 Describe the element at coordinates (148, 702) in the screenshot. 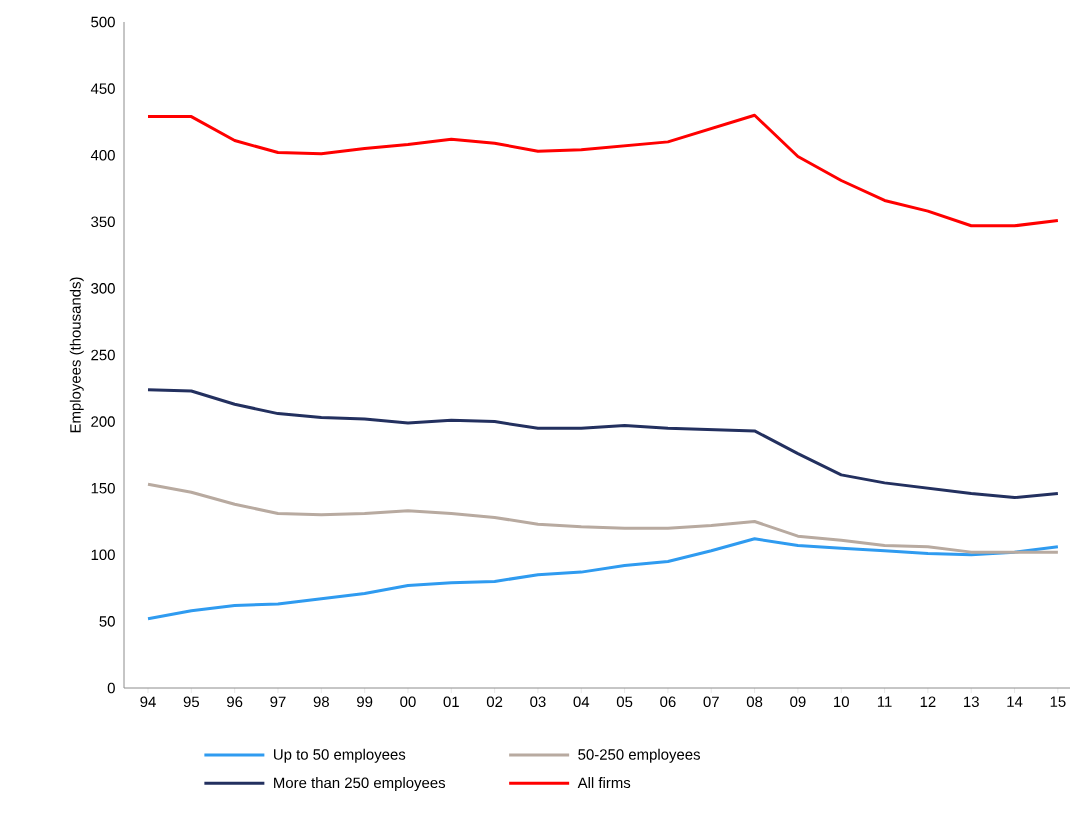

I see `x-tick-label: 94` at that location.